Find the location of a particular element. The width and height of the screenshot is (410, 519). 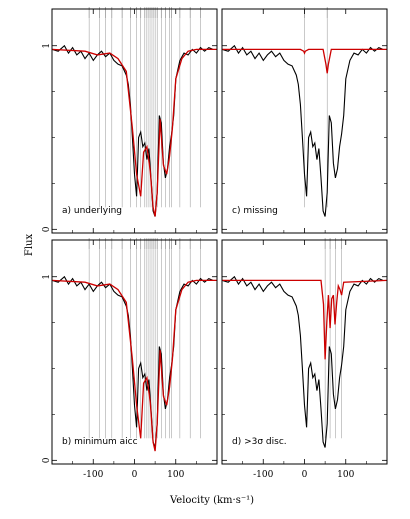

panel-label: a) underlying is located at coordinates (92, 211).